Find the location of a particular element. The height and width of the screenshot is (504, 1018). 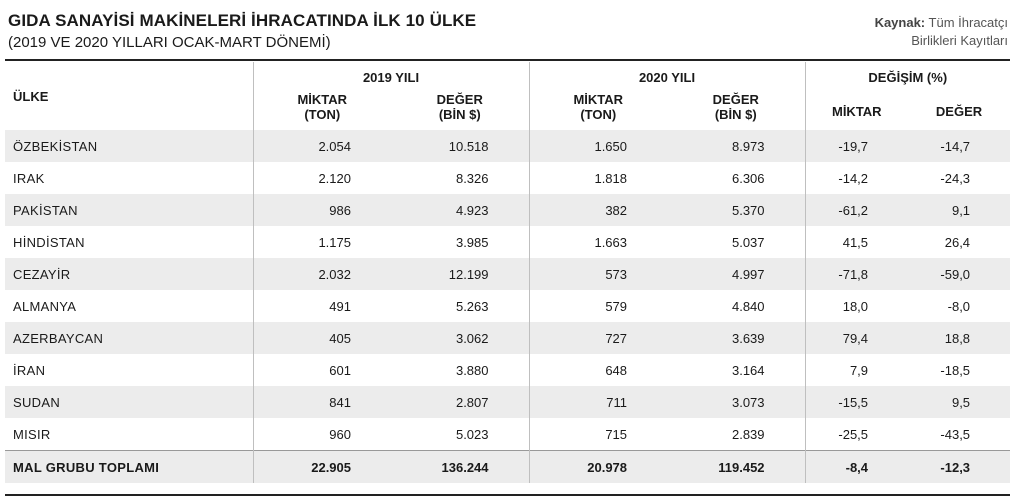

page-subtitle: (2019 VE 2020 YILLARI OCAK-MART DÖNEMİ) is located at coordinates (169, 42).